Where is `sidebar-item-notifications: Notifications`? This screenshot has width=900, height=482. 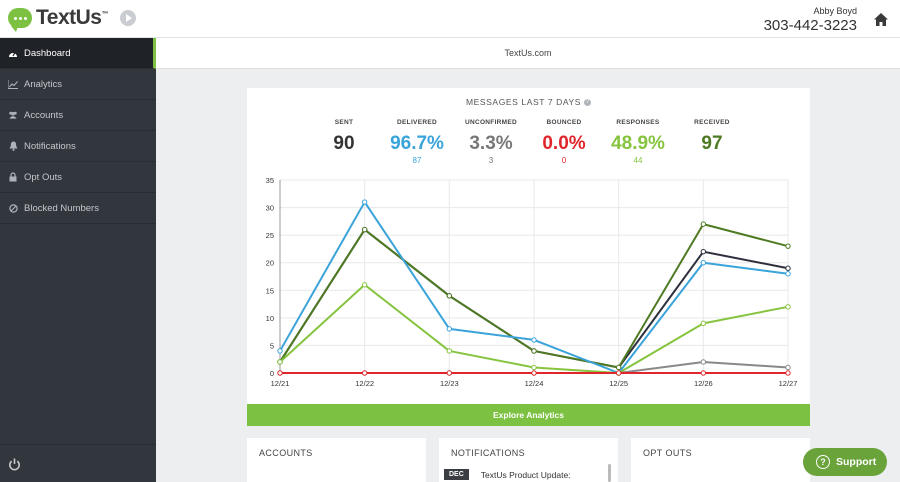
sidebar-item-notifications: Notifications is located at coordinates (78, 146).